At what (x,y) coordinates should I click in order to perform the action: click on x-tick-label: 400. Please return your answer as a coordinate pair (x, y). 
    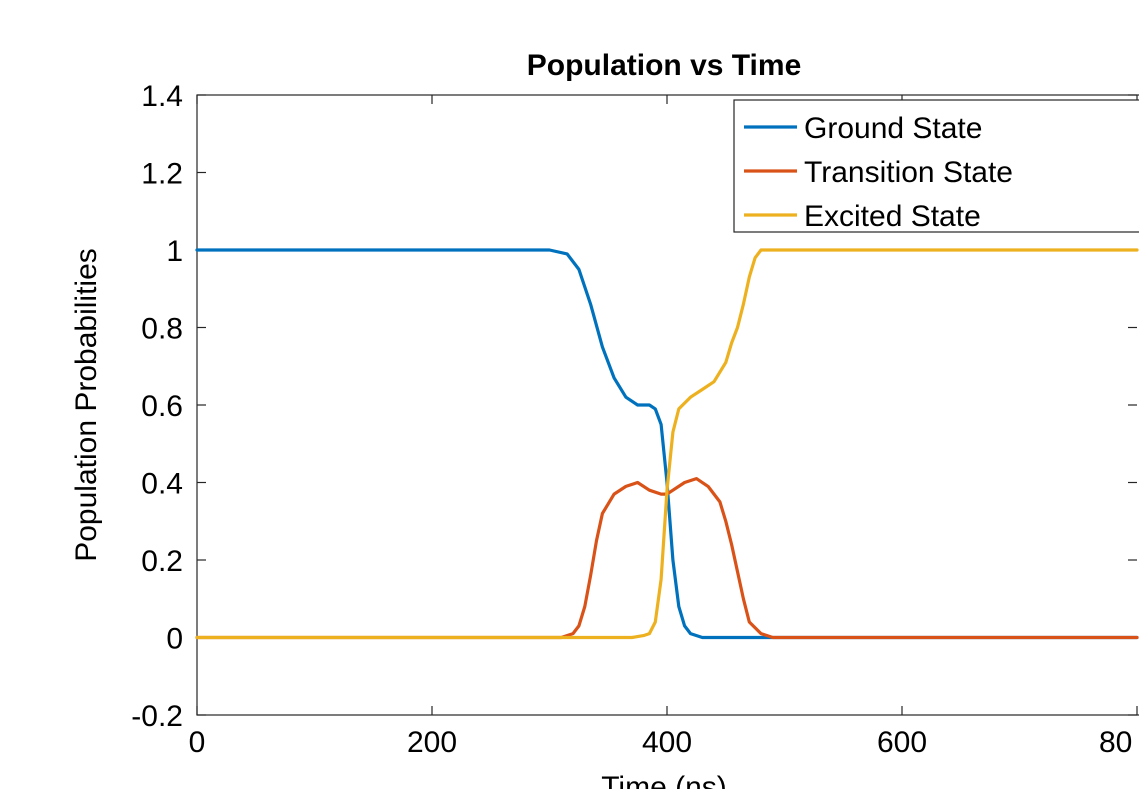
    Looking at the image, I should click on (667, 742).